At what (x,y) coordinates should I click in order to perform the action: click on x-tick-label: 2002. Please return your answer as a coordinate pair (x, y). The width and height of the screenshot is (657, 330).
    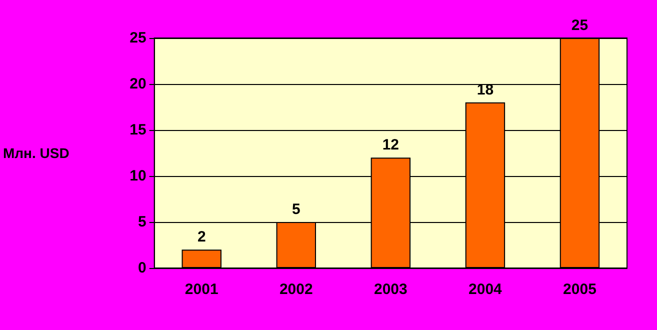
    Looking at the image, I should click on (296, 289).